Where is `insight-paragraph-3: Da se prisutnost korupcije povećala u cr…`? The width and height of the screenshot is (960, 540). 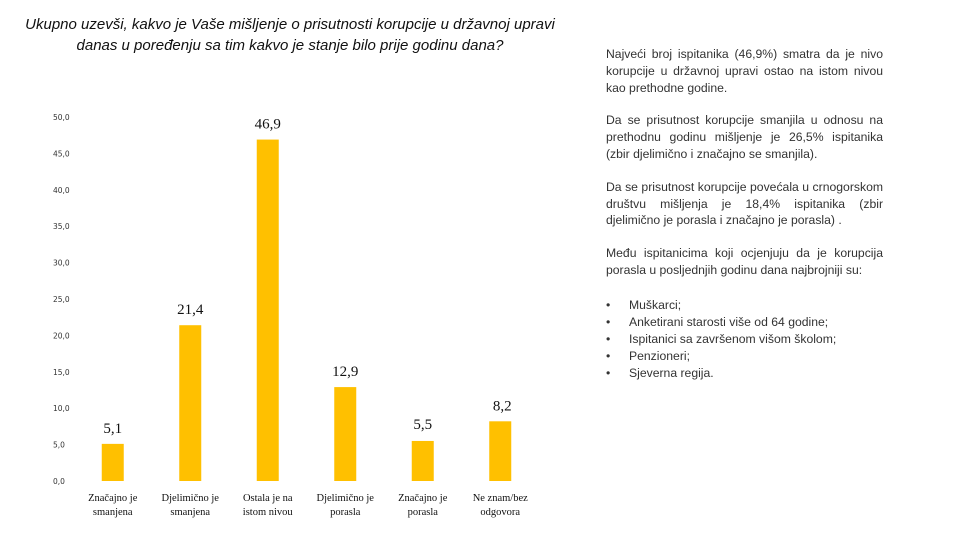
insight-paragraph-3: Da se prisutnost korupcije povećala u cr… is located at coordinates (744, 203).